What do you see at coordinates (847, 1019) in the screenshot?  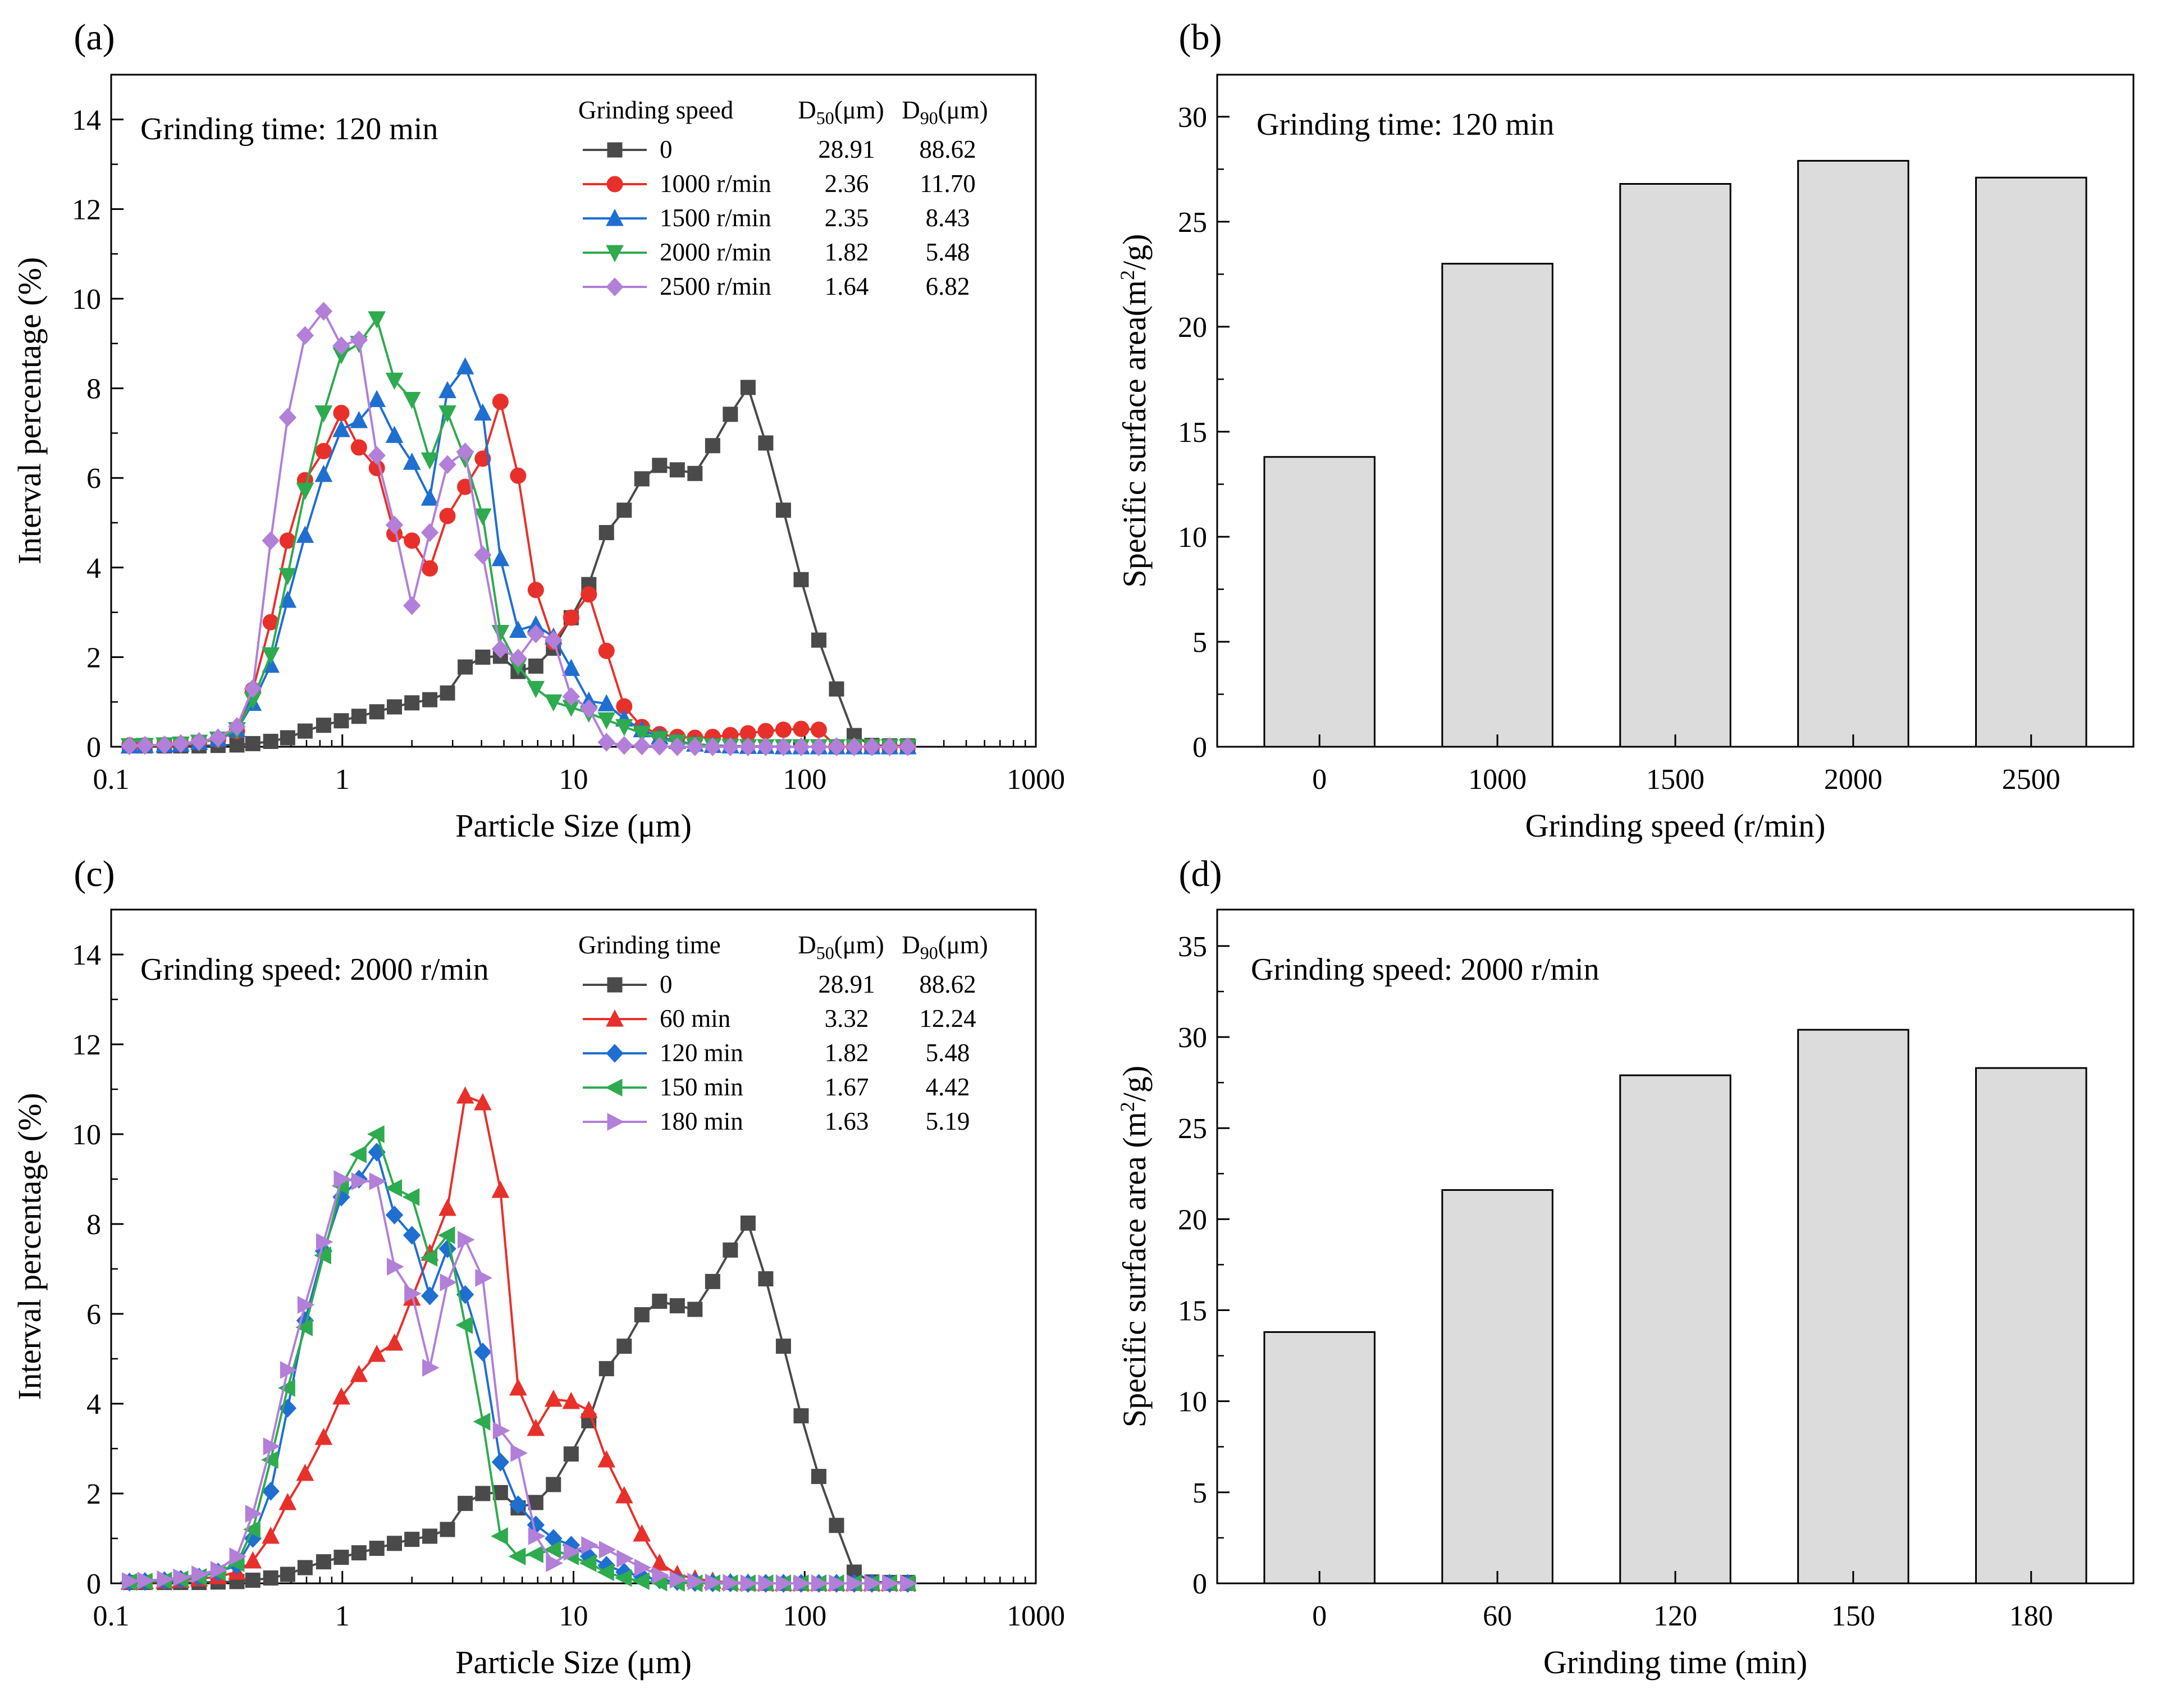 I see `legend-d50: 3.32` at bounding box center [847, 1019].